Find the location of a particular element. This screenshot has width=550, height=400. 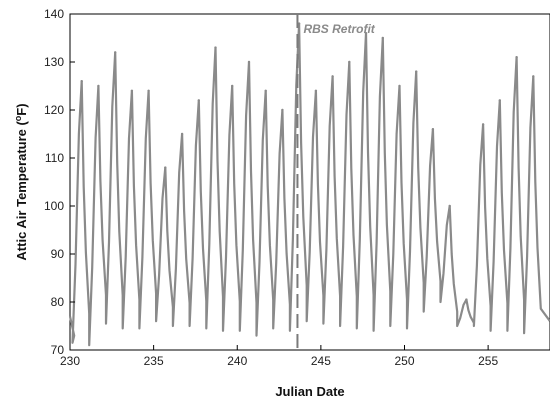

y-tick-label-6: 130 is located at coordinates (54, 62).